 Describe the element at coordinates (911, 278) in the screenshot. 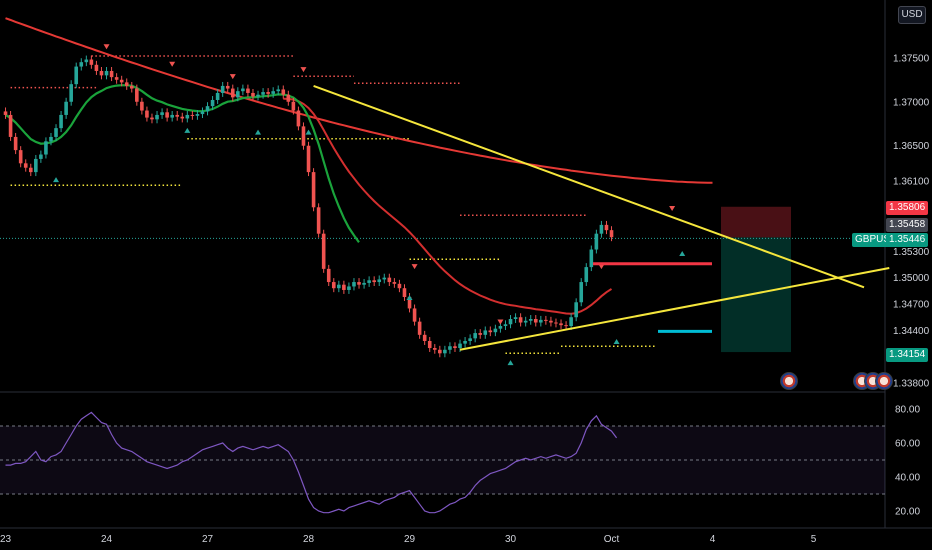

I see `price-tick-label: 1.35000` at that location.